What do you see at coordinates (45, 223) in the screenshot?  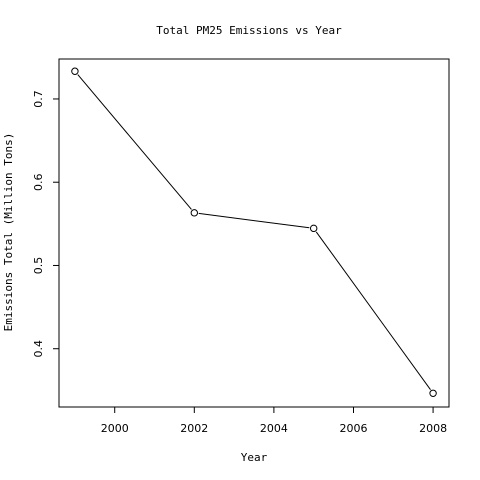 I see `y-axis: 0.4 0.5 0.6 0.7` at bounding box center [45, 223].